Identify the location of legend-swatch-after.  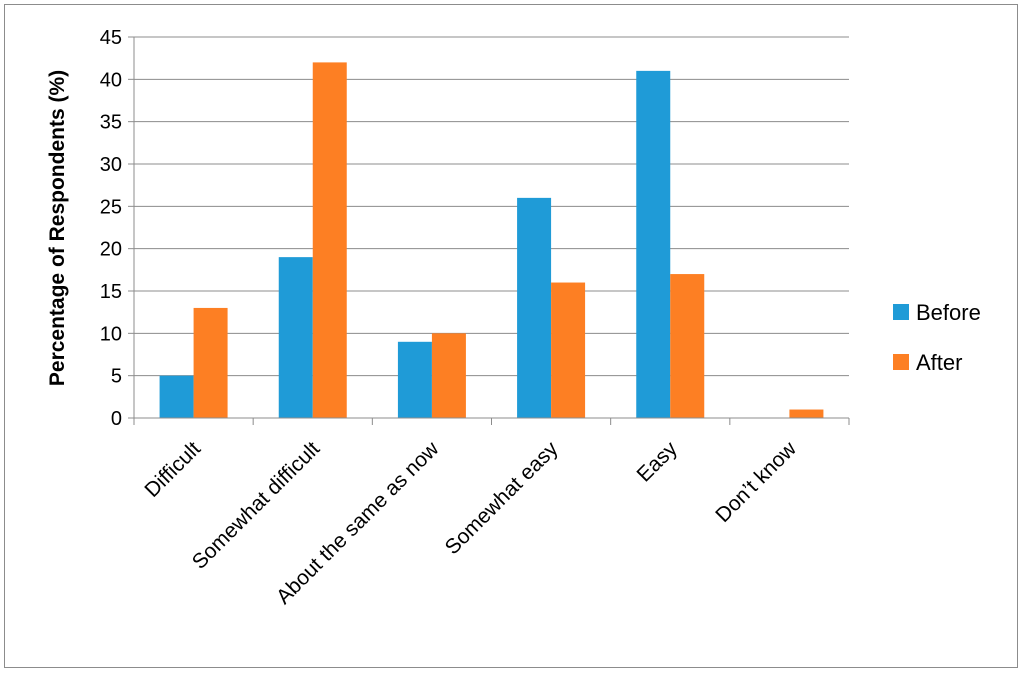
(901, 362).